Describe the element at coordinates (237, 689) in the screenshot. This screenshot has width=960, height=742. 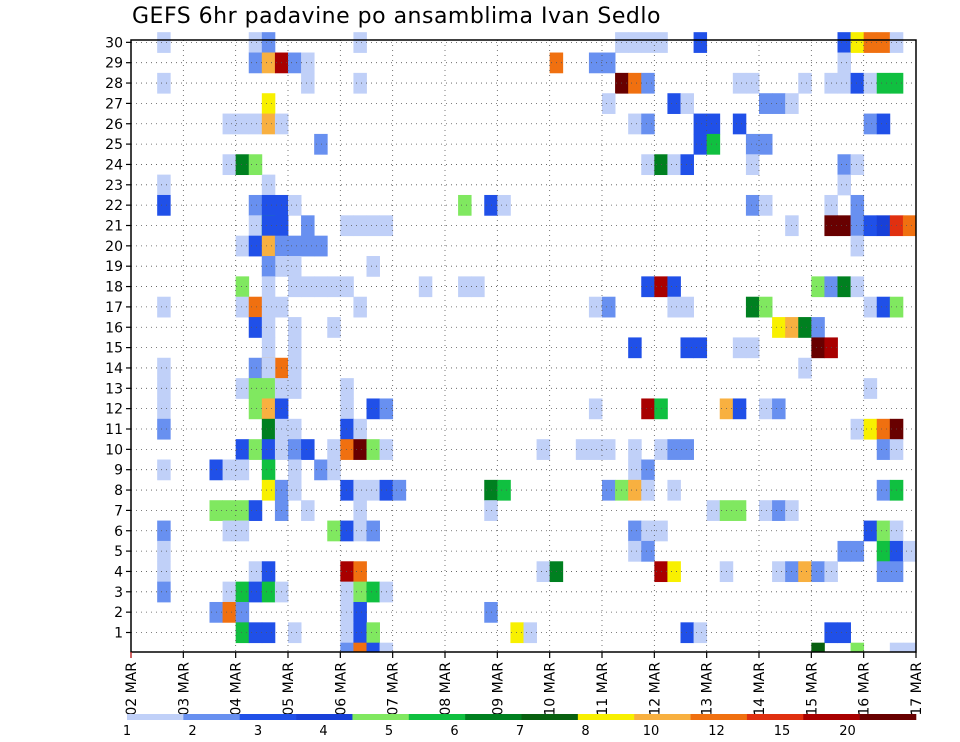
I see `x-tick-label: 04 MAR` at that location.